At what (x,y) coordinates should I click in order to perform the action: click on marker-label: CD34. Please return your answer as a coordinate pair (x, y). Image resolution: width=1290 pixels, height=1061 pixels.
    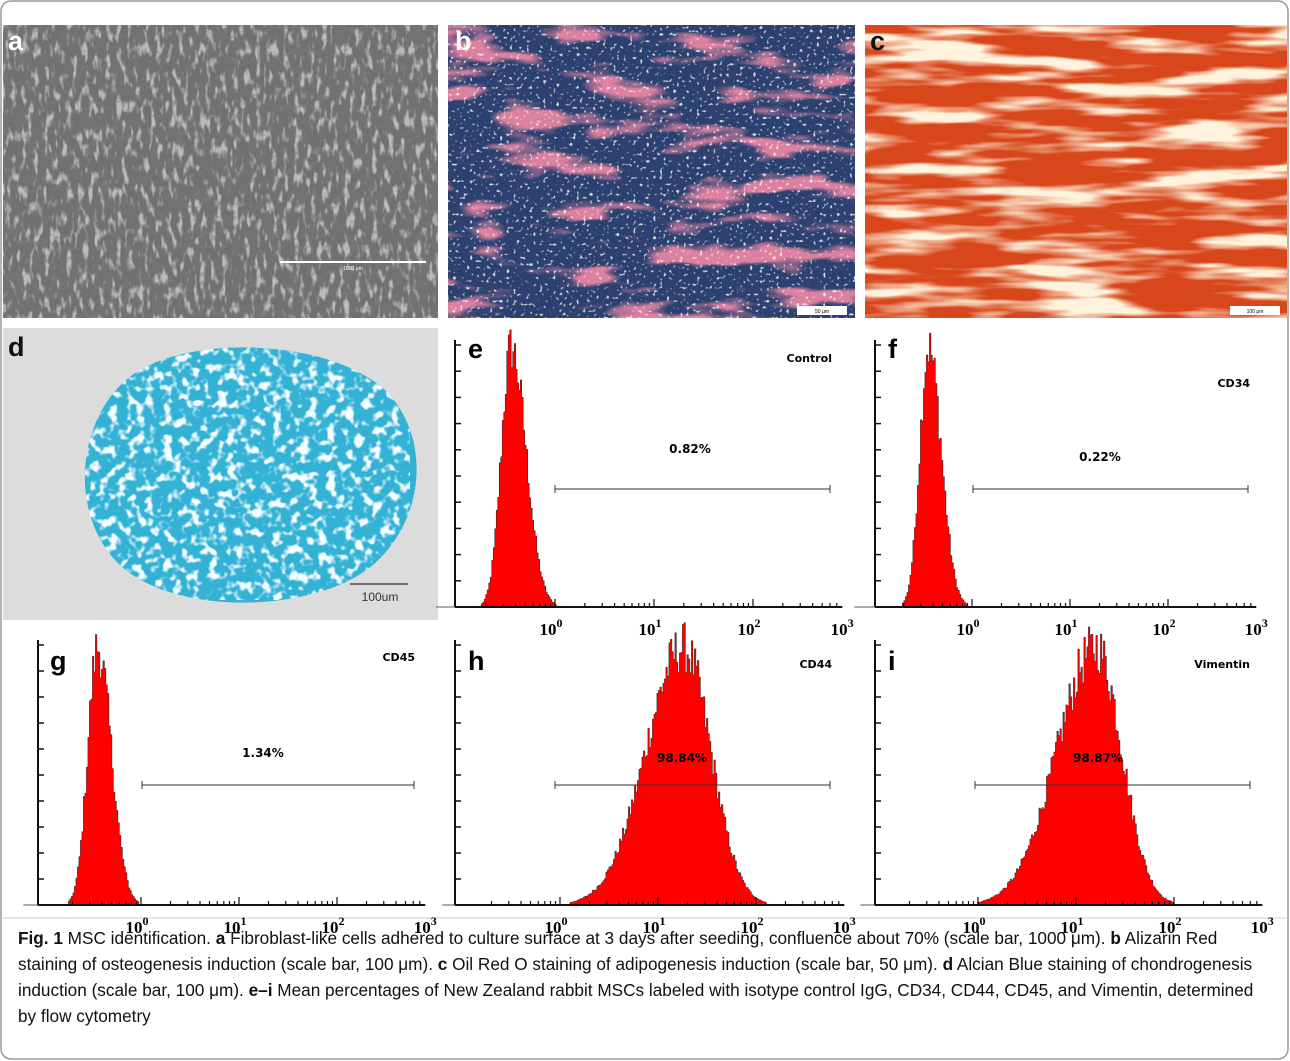
    Looking at the image, I should click on (1233, 383).